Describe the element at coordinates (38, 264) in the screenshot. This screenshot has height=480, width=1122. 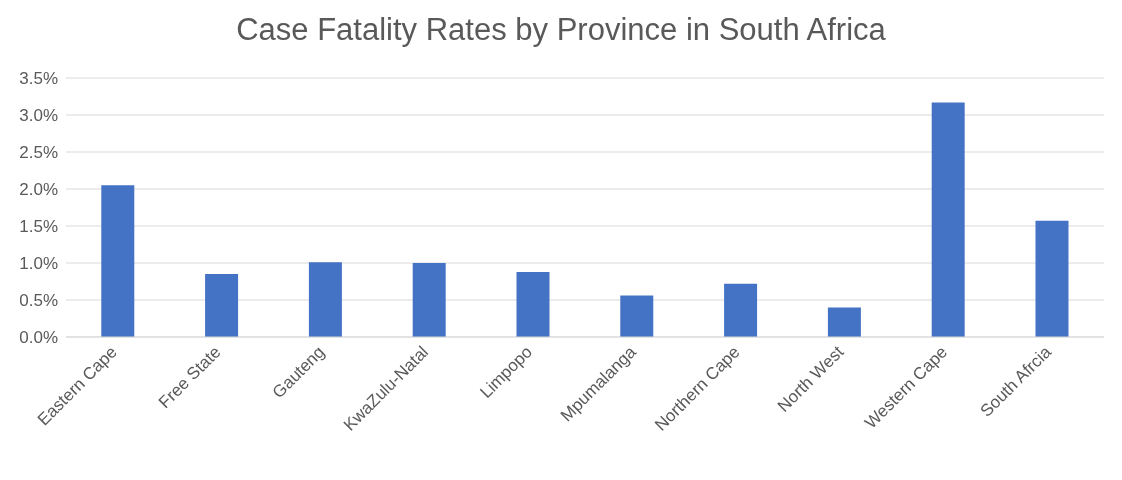
I see `y-tick-label: 1.0%` at that location.